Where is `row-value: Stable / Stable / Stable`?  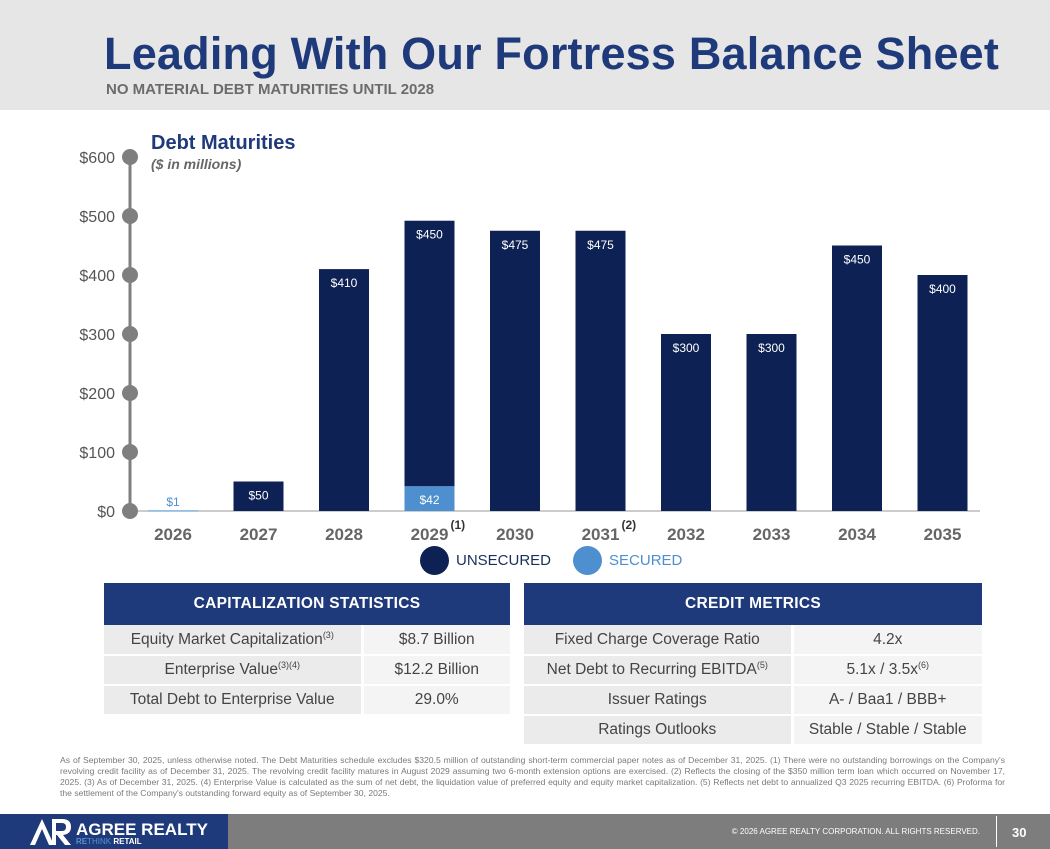 row-value: Stable / Stable / Stable is located at coordinates (887, 730).